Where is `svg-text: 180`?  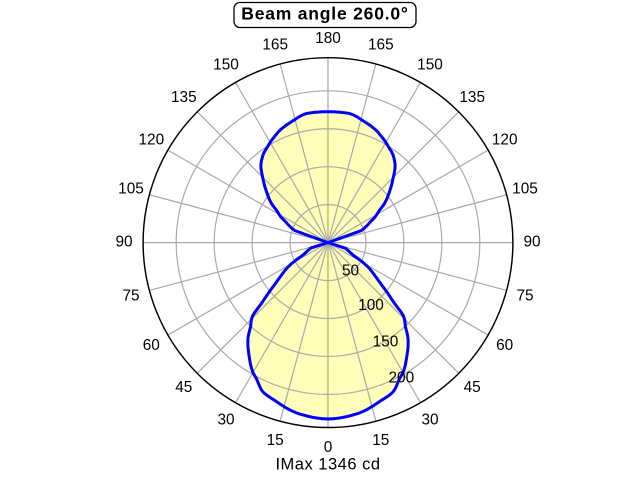
svg-text: 180 is located at coordinates (328, 38).